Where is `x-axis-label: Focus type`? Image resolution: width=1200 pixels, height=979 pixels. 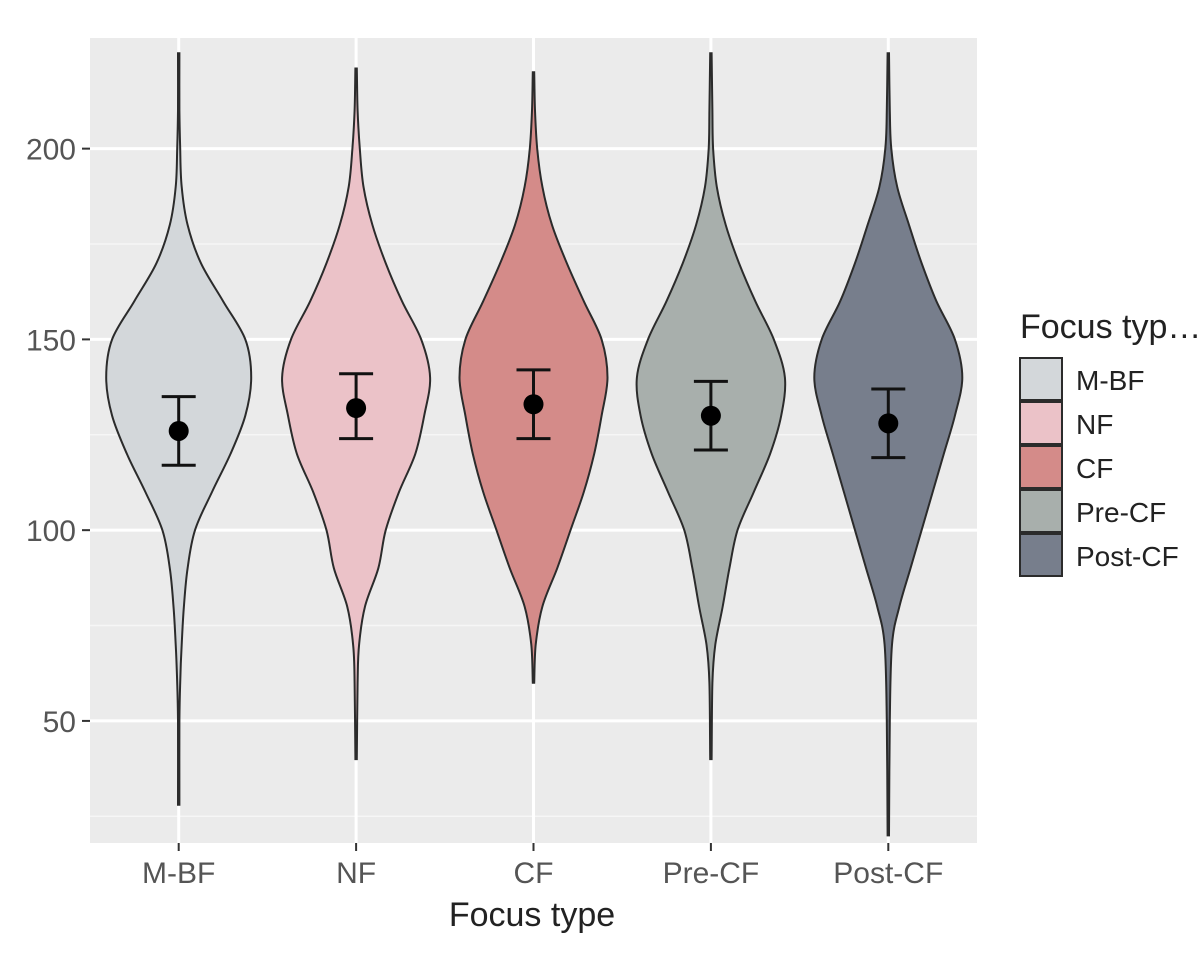
x-axis-label: Focus type is located at coordinates (532, 915).